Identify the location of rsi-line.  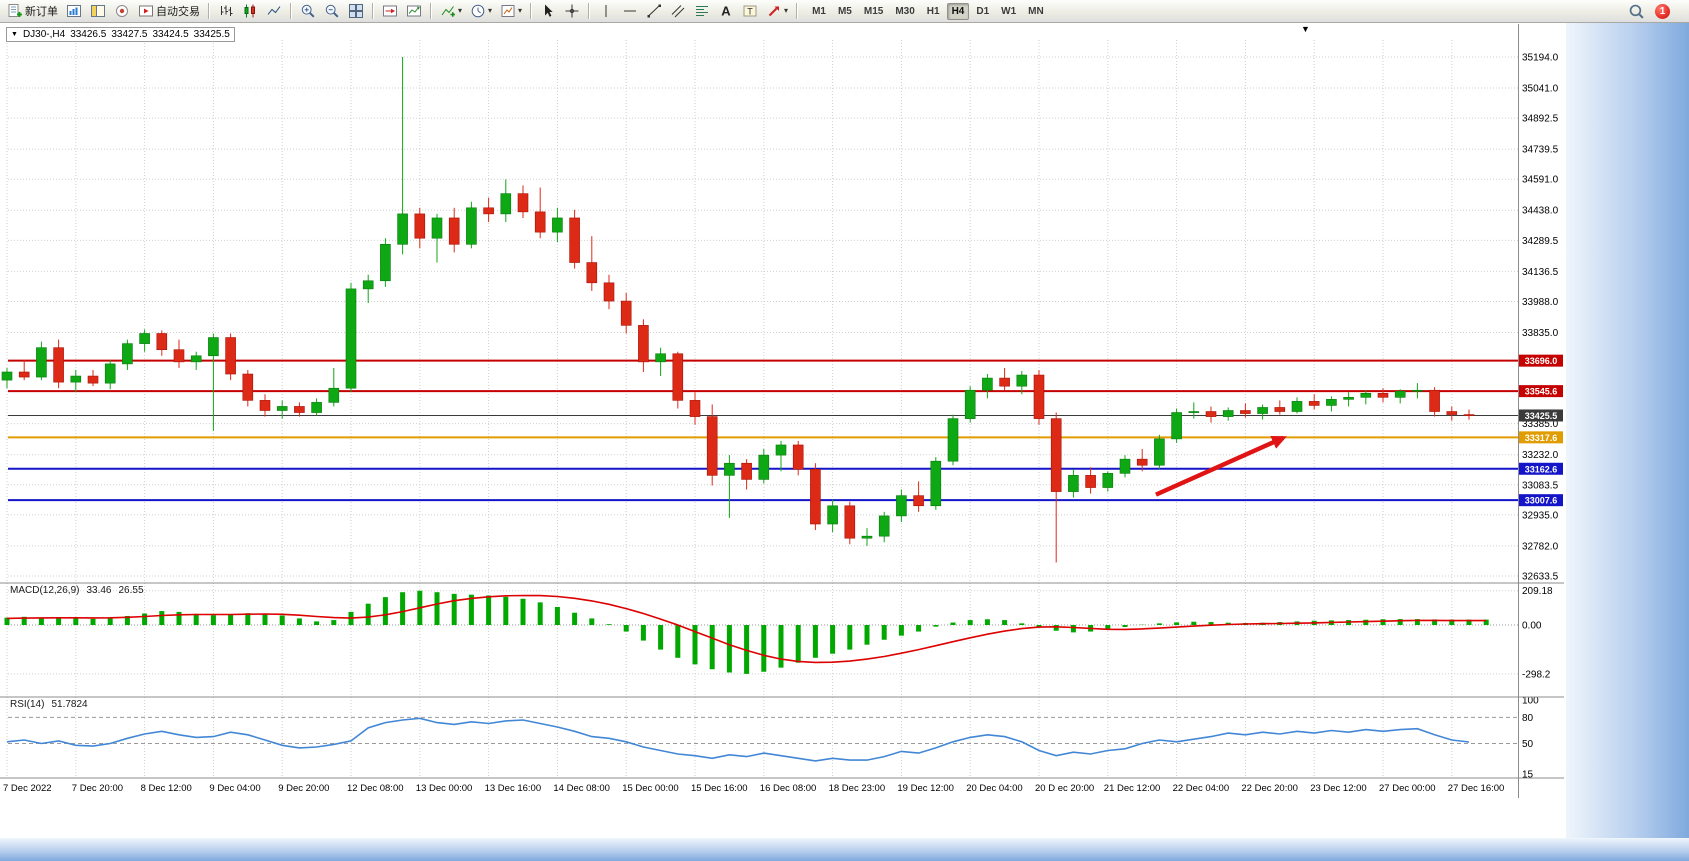
(738, 739).